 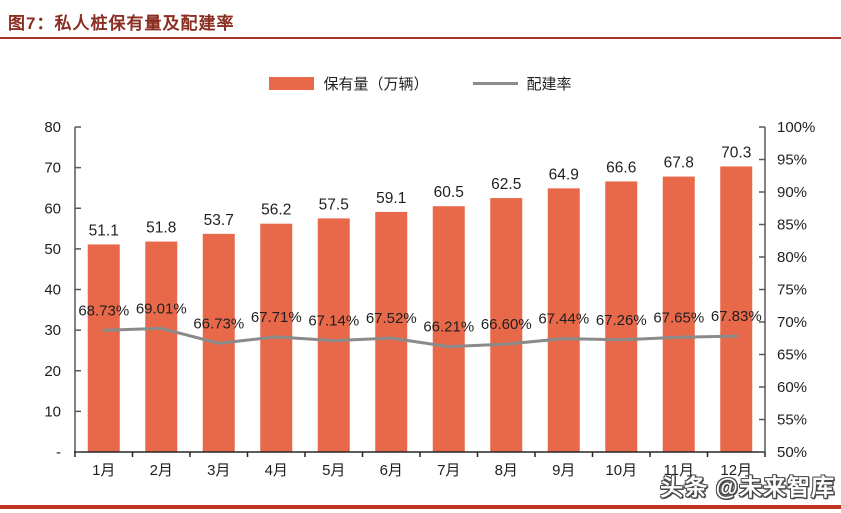 I want to click on bar-series-swatch-icon, so click(x=292, y=83).